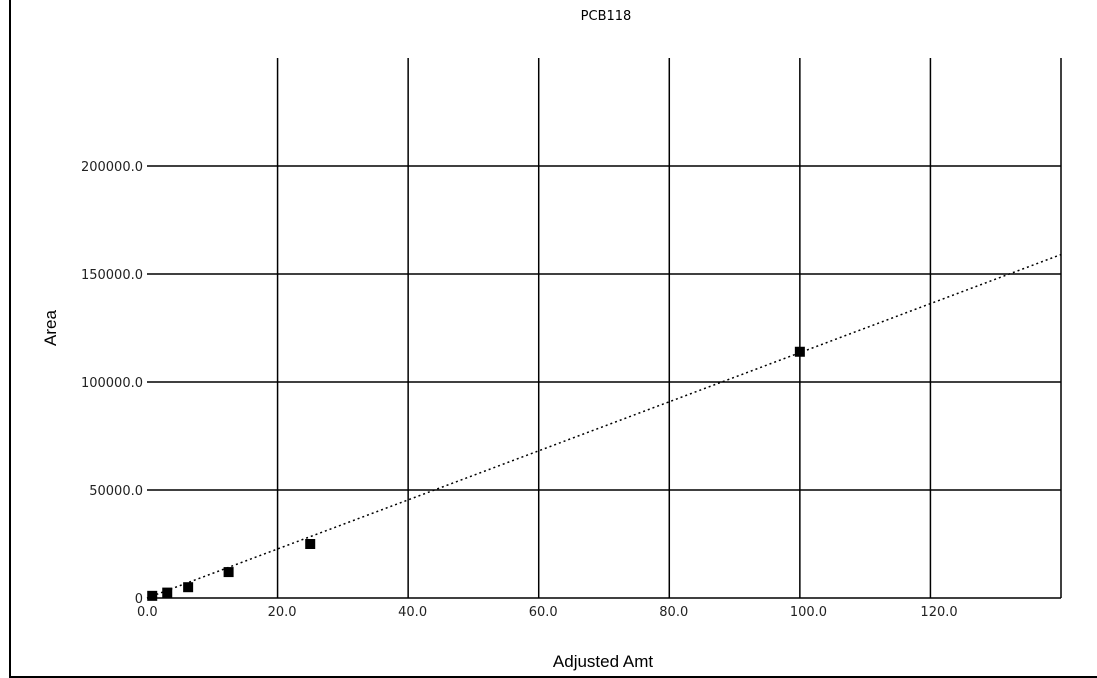 The height and width of the screenshot is (678, 1097). I want to click on chart-title: PCB118, so click(606, 16).